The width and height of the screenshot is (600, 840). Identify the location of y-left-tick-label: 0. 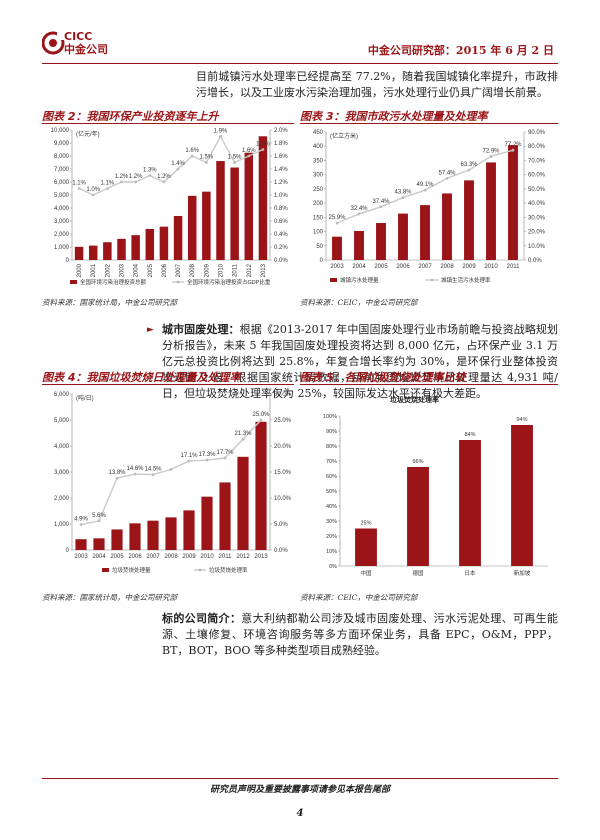
(68, 261).